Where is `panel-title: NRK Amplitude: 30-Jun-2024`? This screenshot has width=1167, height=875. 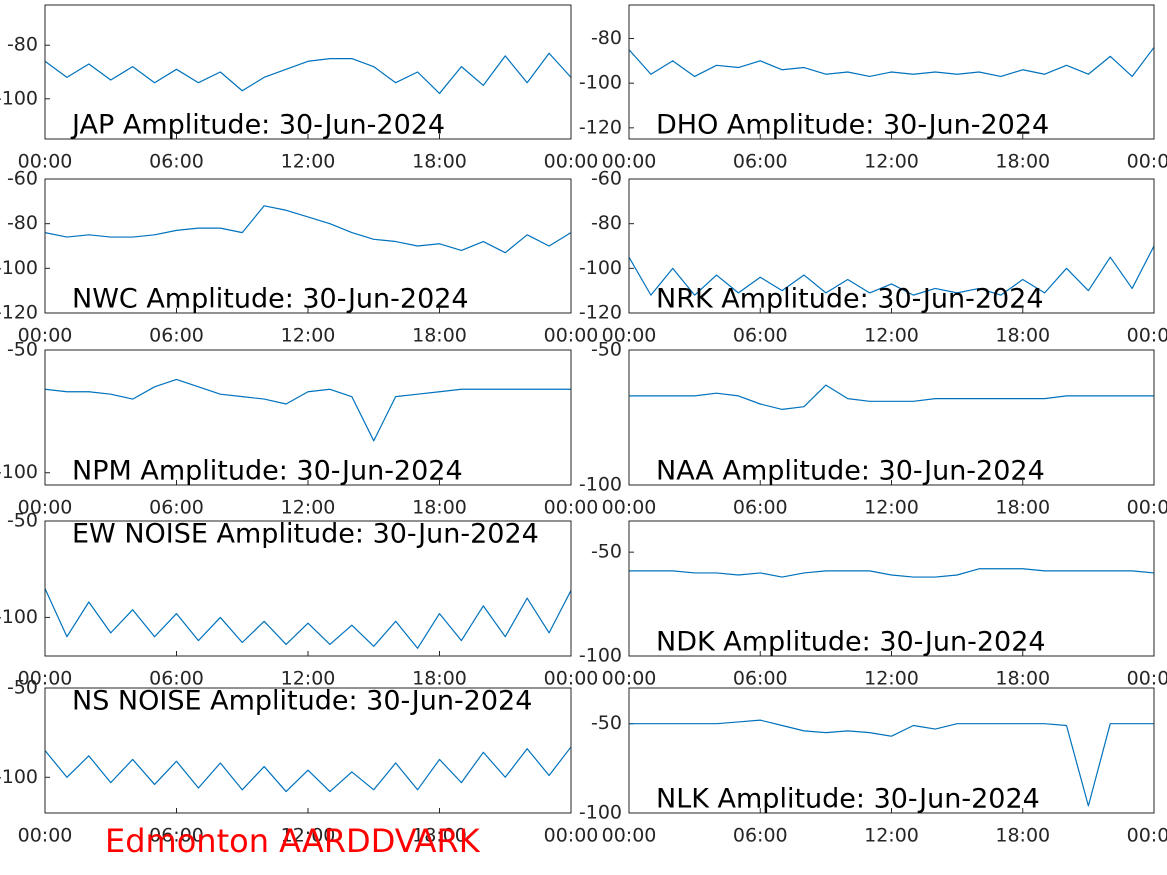
panel-title: NRK Amplitude: 30-Jun-2024 is located at coordinates (850, 299).